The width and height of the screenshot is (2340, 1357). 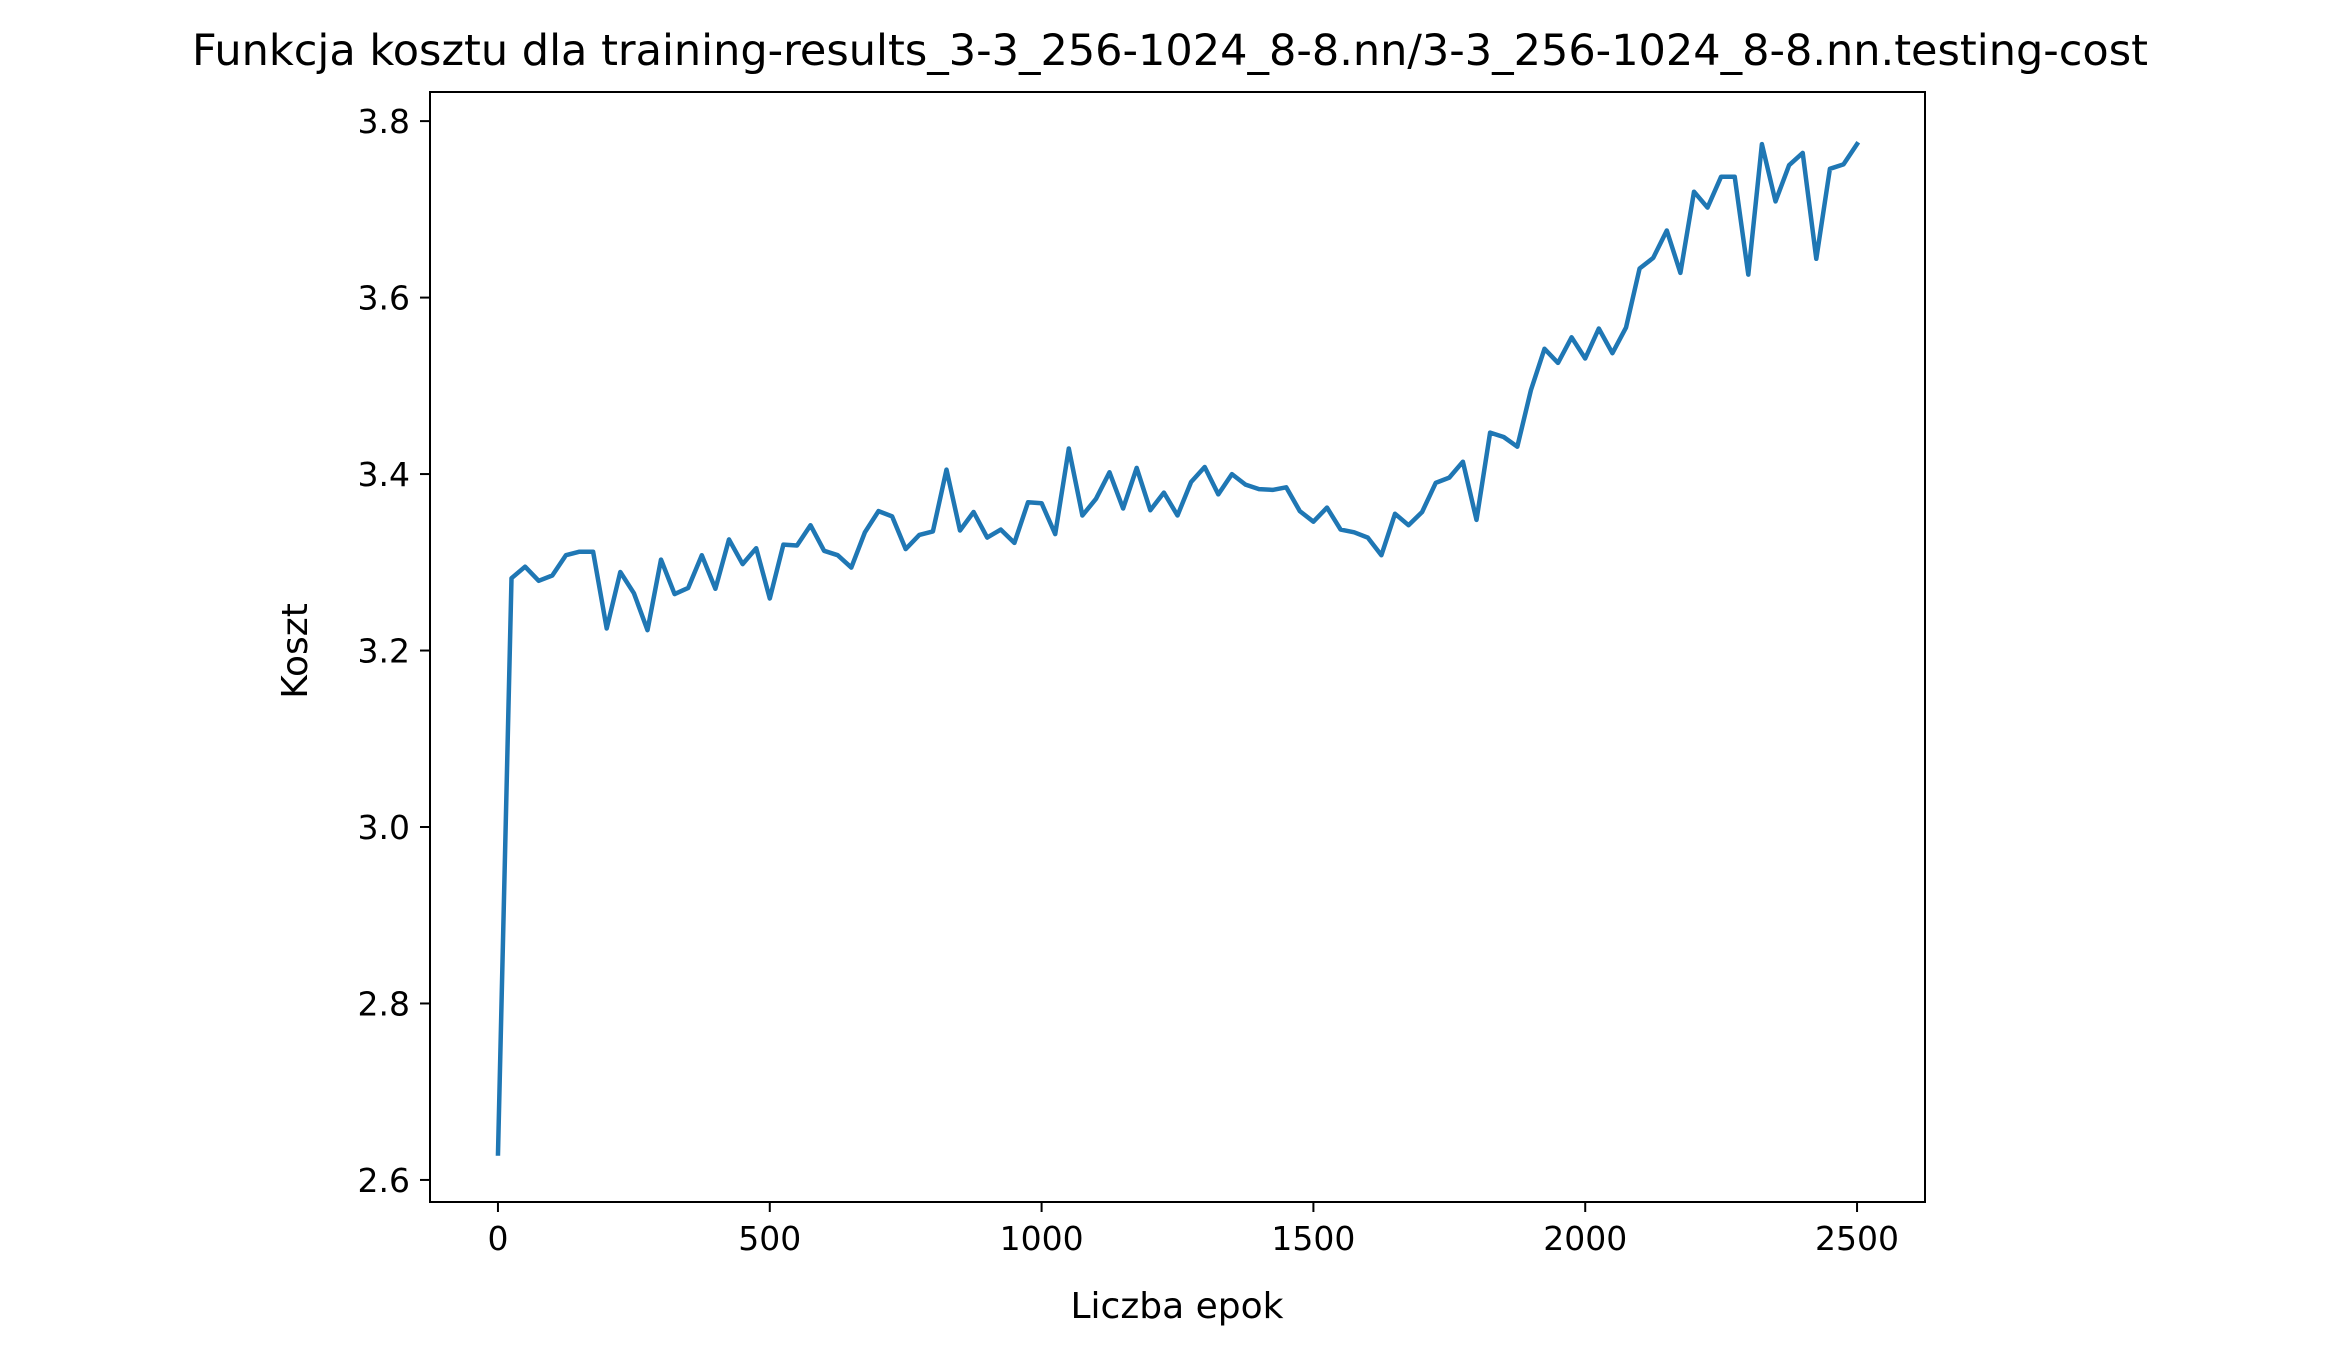 What do you see at coordinates (1177, 1306) in the screenshot?
I see `x-axis-label: Liczba epok` at bounding box center [1177, 1306].